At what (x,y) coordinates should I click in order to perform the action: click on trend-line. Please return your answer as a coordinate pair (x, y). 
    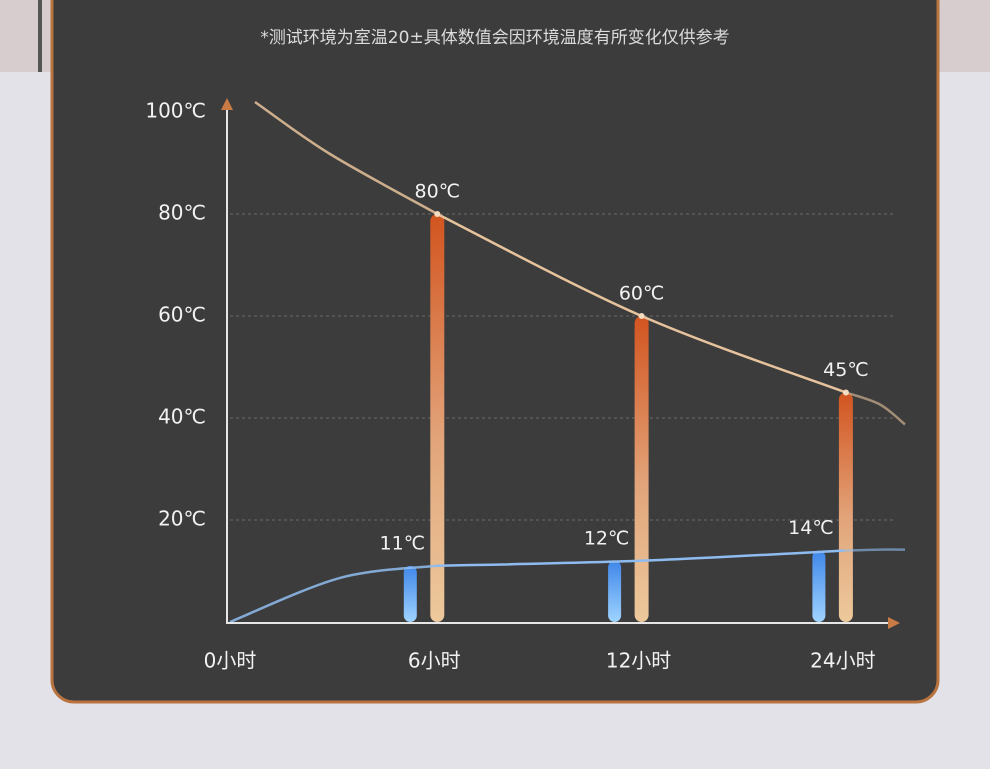
    Looking at the image, I should click on (639, 558).